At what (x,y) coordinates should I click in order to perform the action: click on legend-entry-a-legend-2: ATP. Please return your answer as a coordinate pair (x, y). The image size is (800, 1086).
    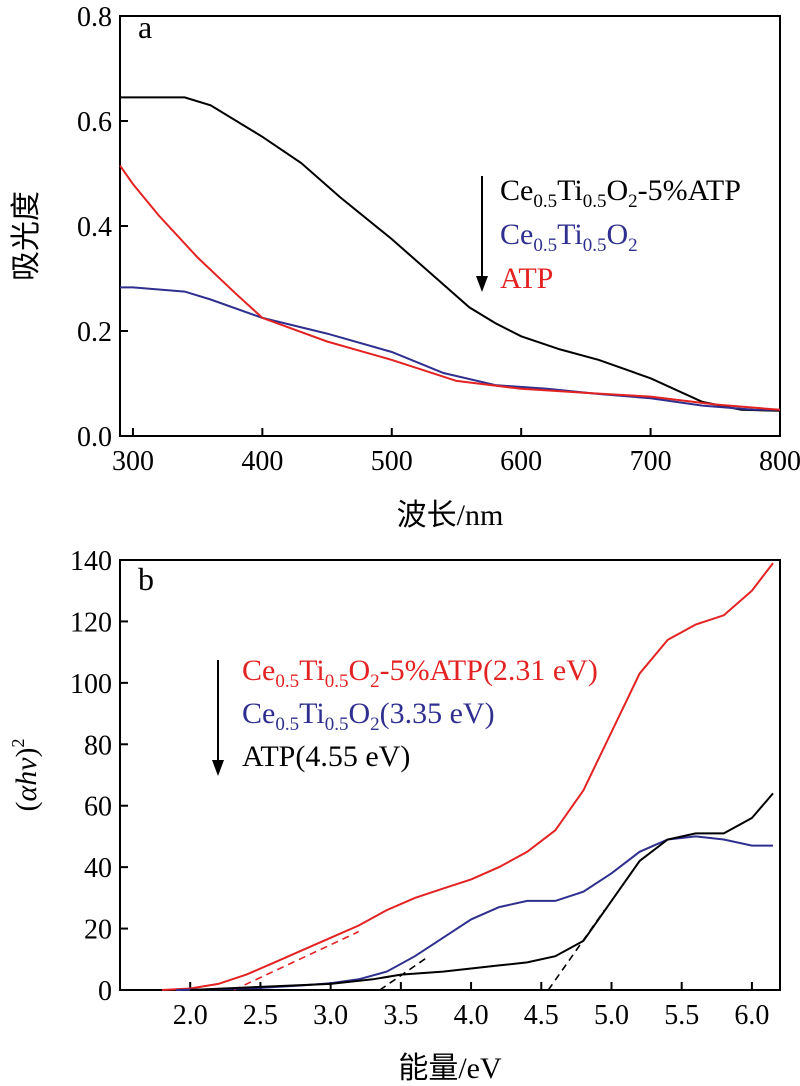
    Looking at the image, I should click on (526, 278).